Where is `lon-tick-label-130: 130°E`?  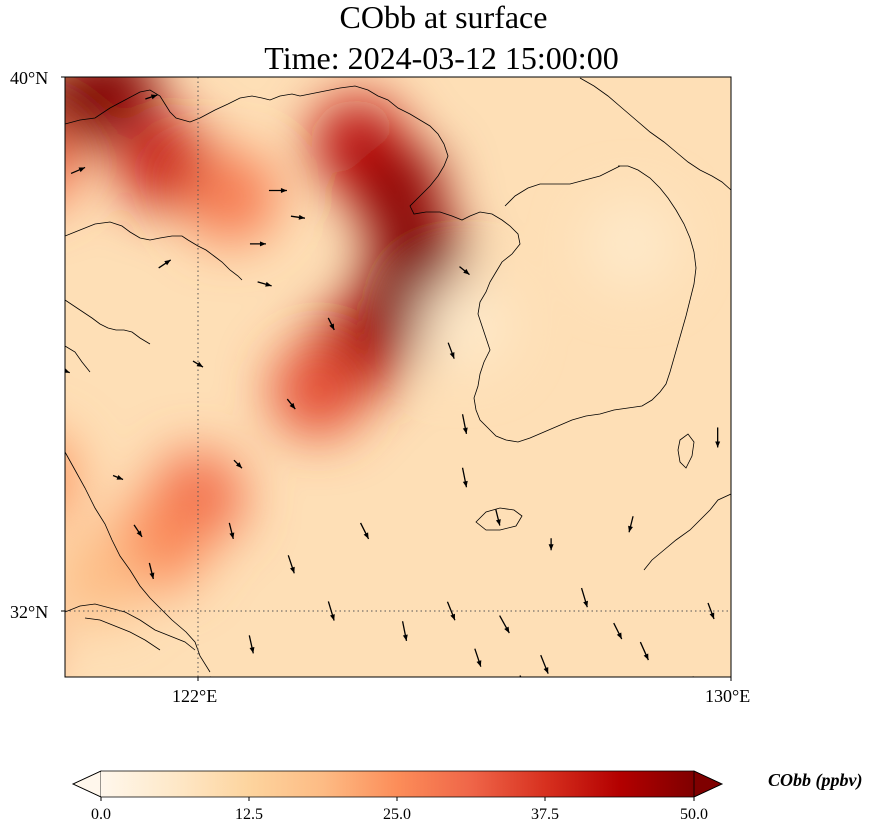
lon-tick-label-130: 130°E is located at coordinates (728, 696).